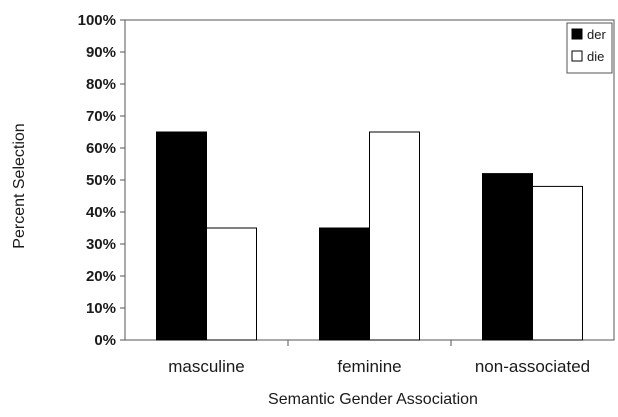 The width and height of the screenshot is (618, 417). Describe the element at coordinates (206, 366) in the screenshot. I see `x-tick-label: masculine` at that location.